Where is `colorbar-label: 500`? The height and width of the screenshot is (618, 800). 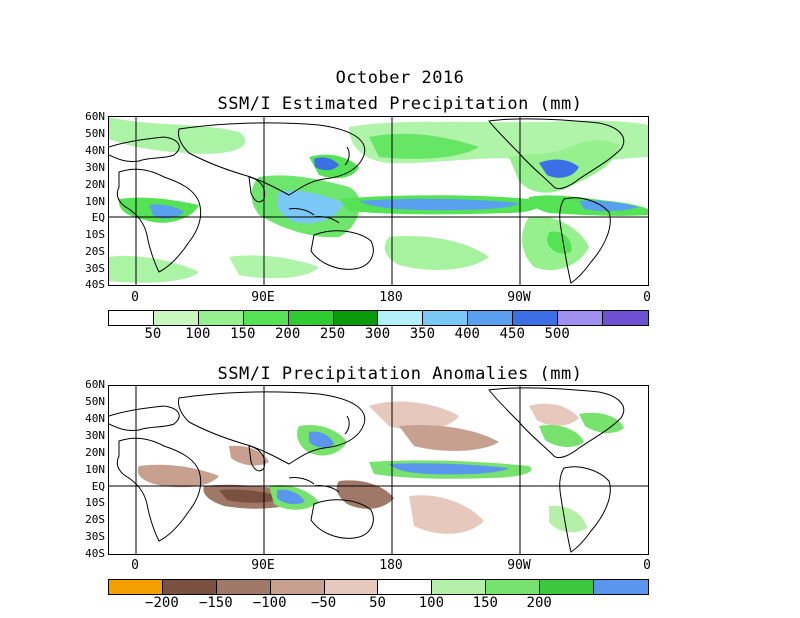 colorbar-label: 500 is located at coordinates (557, 334).